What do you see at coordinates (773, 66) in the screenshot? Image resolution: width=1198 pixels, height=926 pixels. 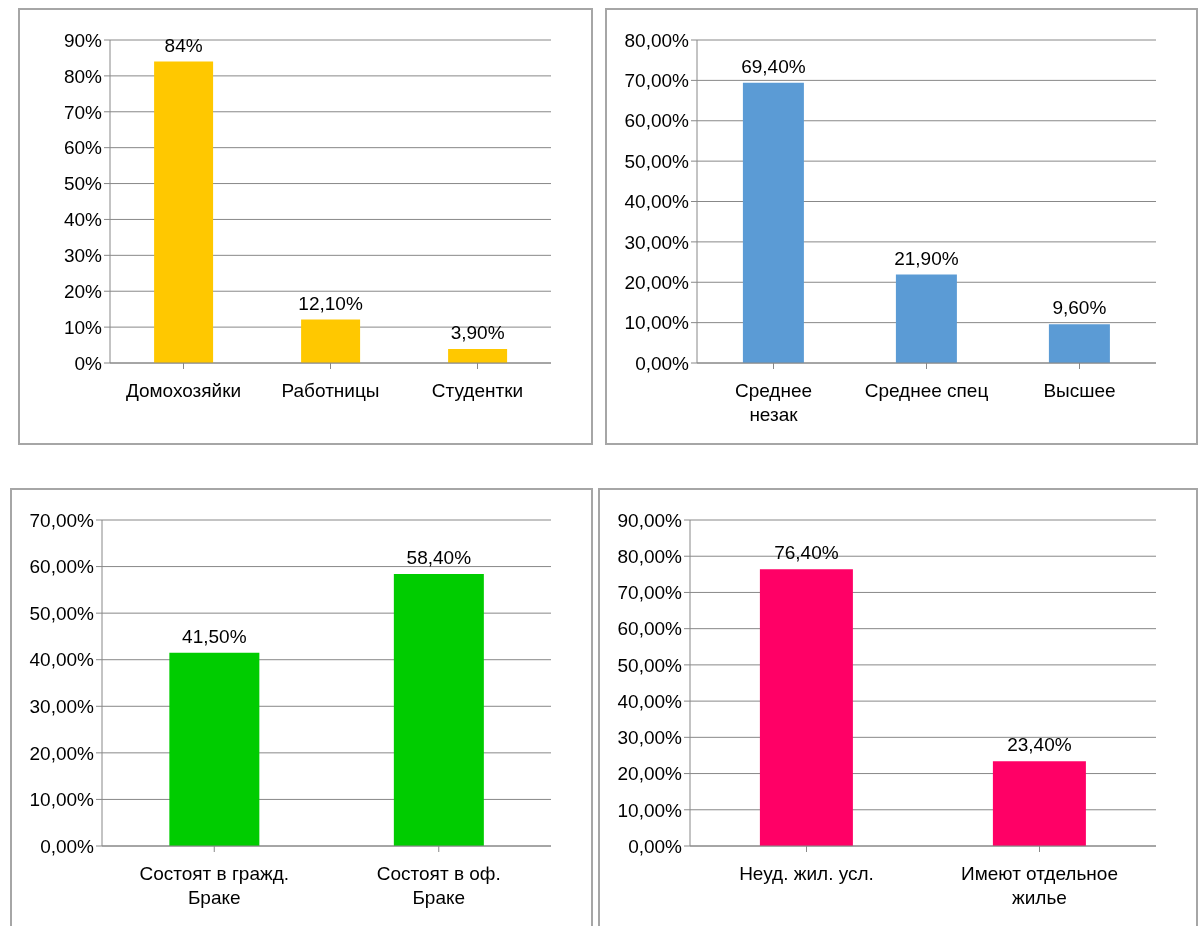 I see `data-label: 69,40%` at bounding box center [773, 66].